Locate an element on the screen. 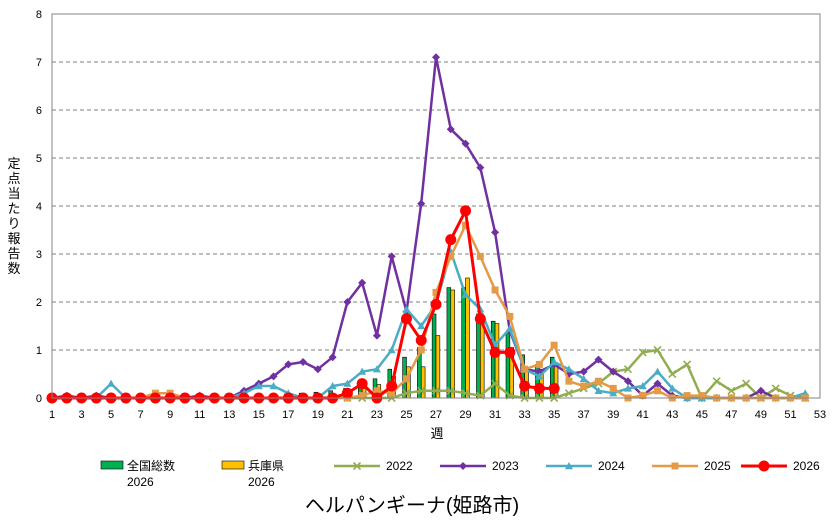 This screenshot has width=834, height=525. x-tick-label: 15 is located at coordinates (259, 415).